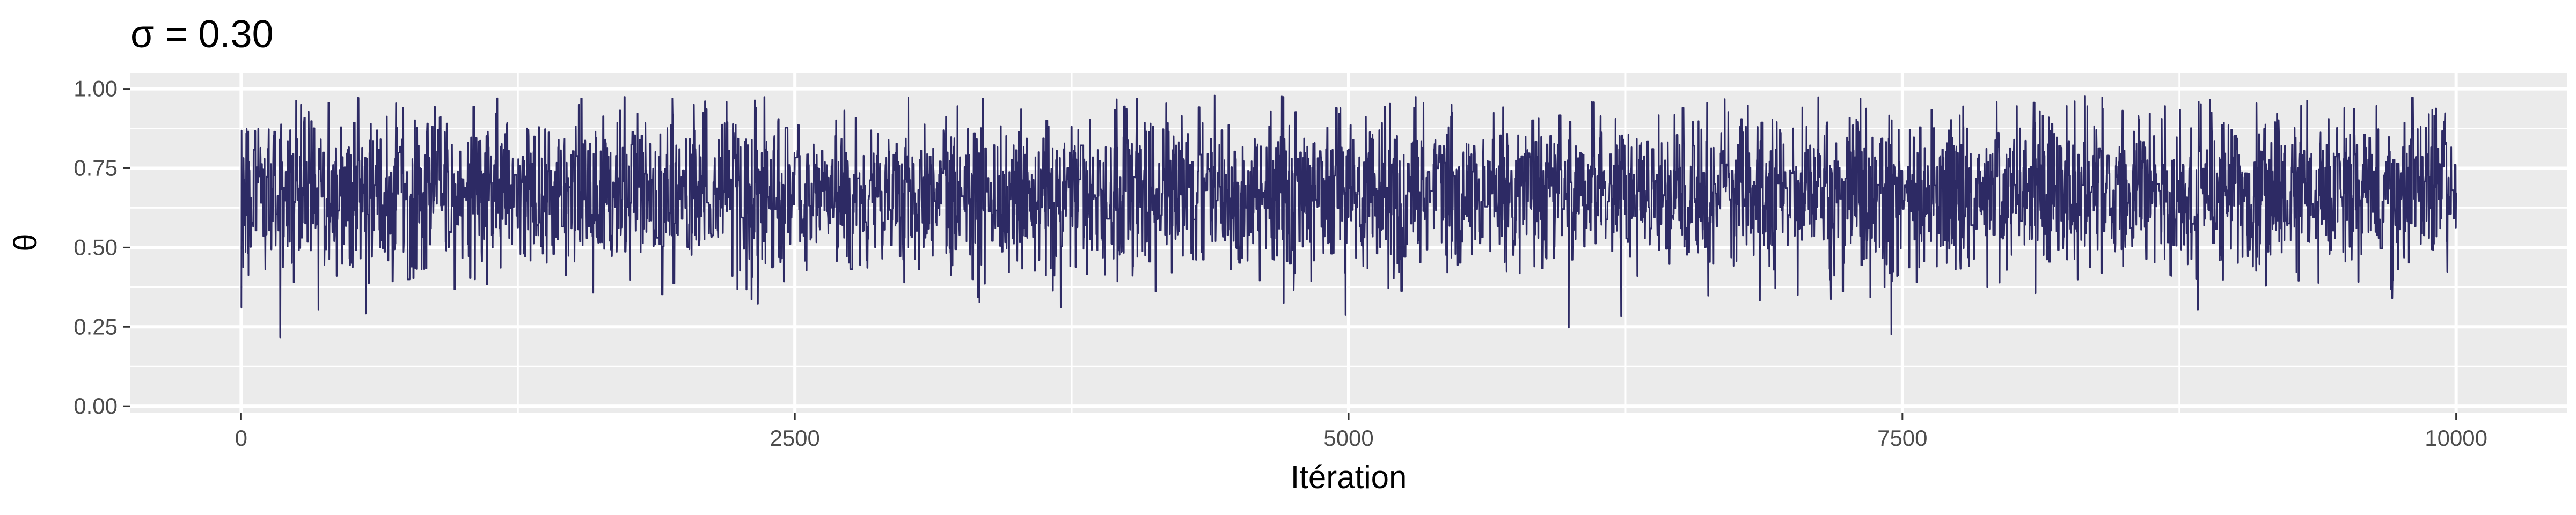 This screenshot has width=2576, height=515. I want to click on y-axis-title: θ, so click(25, 242).